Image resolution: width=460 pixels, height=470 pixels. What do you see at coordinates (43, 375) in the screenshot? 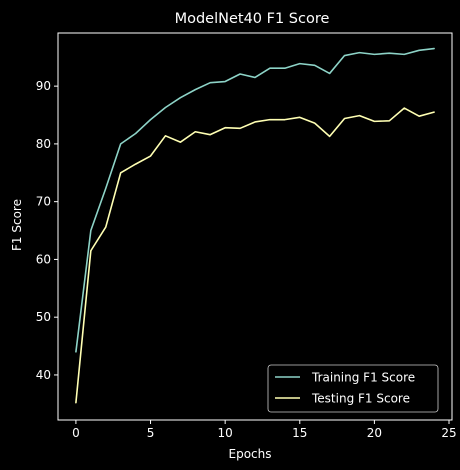
I see `y-tick-label: 40` at bounding box center [43, 375].